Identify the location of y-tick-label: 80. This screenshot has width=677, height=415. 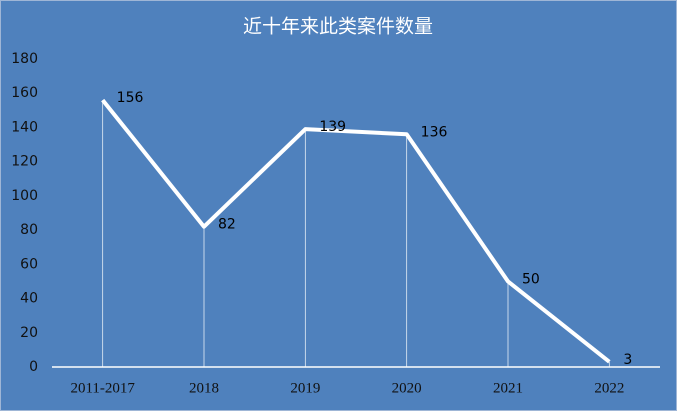
(29, 230).